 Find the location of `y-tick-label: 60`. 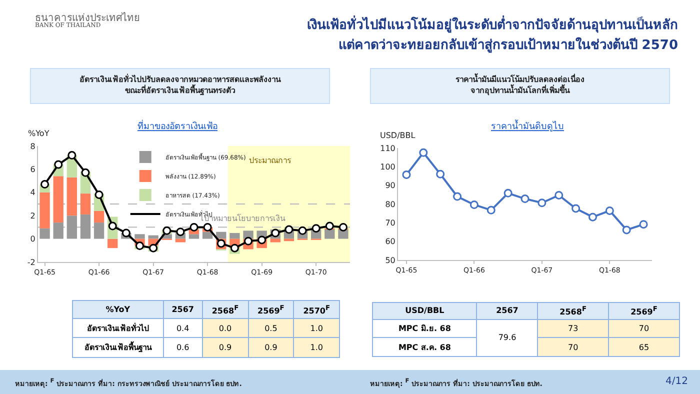

y-tick-label: 60 is located at coordinates (390, 241).